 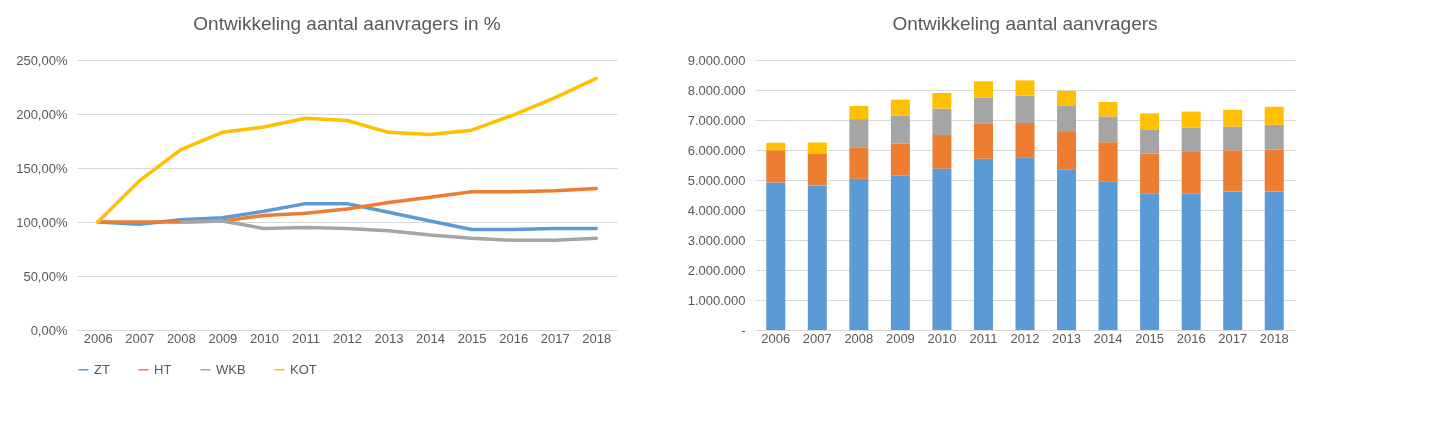 What do you see at coordinates (49, 330) in the screenshot?
I see `y-tick-label: 0,00%` at bounding box center [49, 330].